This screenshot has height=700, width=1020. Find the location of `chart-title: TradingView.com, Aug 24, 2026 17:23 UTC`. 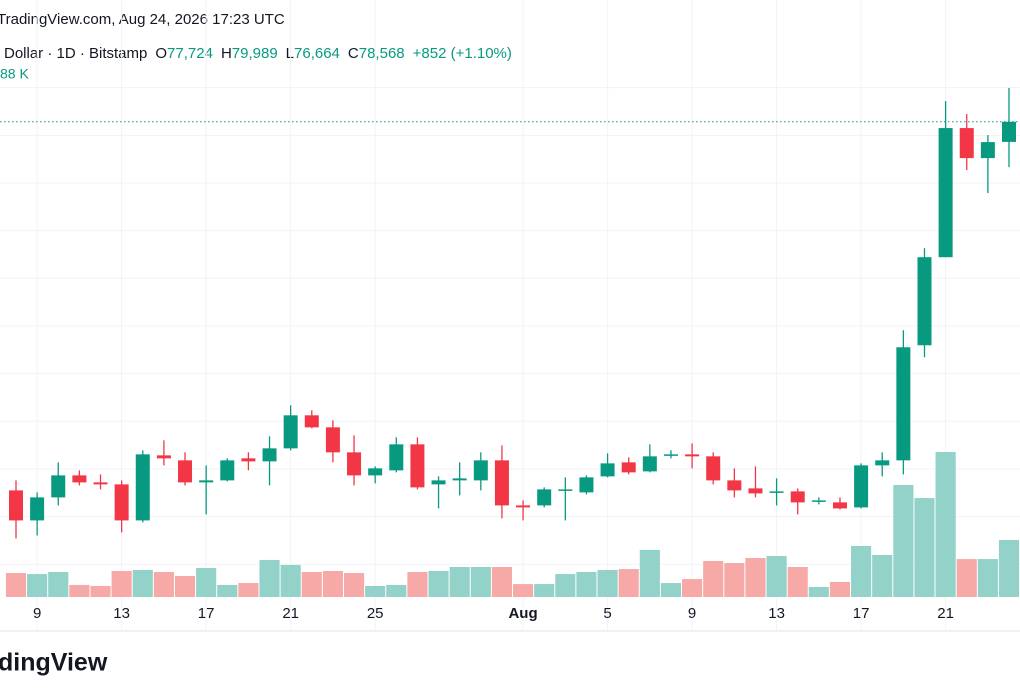

chart-title: TradingView.com, Aug 24, 2026 17:23 UTC is located at coordinates (142, 19).